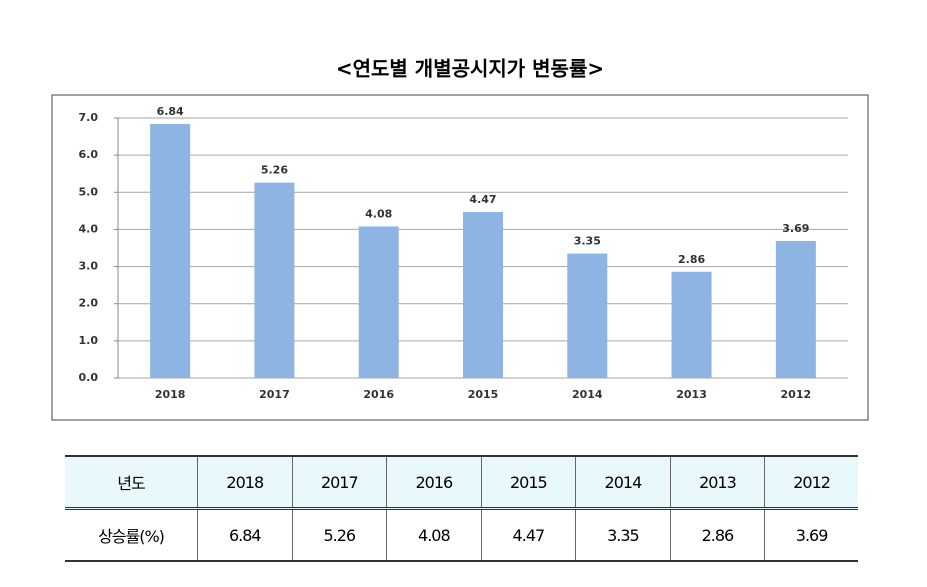 Image resolution: width=927 pixels, height=587 pixels. What do you see at coordinates (89, 377) in the screenshot?
I see `y-tick-label: 0.0` at bounding box center [89, 377].